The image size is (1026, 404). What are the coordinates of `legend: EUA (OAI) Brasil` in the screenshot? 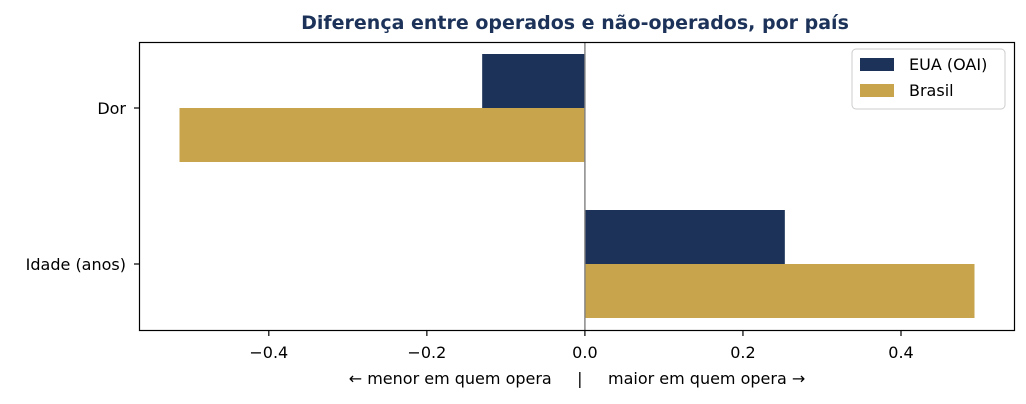 It's located at (928, 79).